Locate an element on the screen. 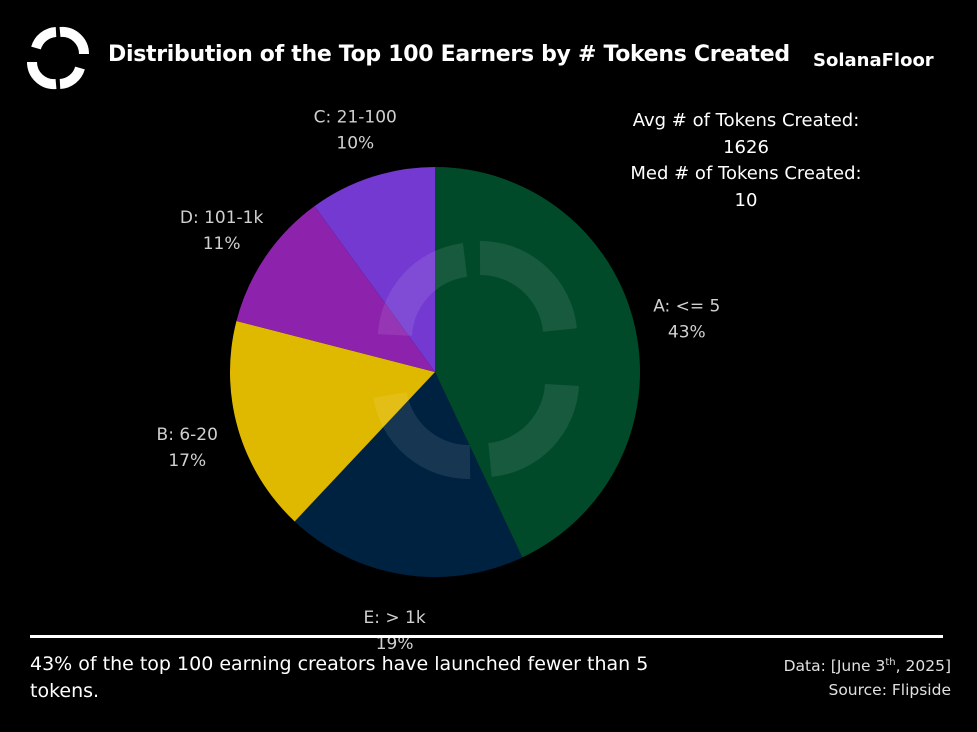 This screenshot has height=732, width=977. slice-label-1: A: <= 5 is located at coordinates (686, 307).